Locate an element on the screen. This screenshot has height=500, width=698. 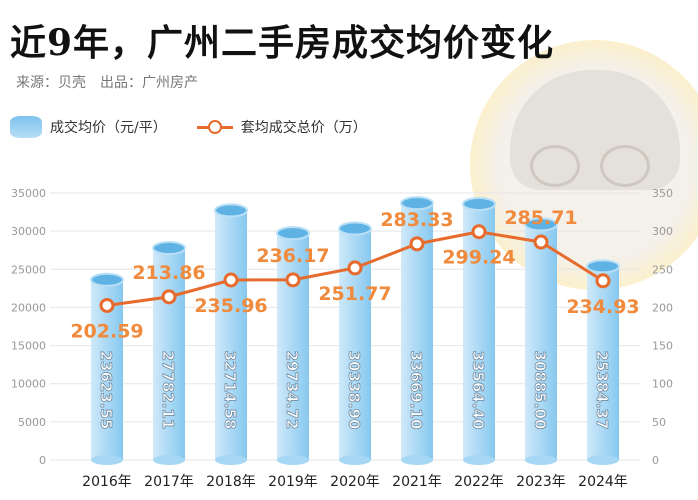
x-tick-label: 2017年 is located at coordinates (169, 482).